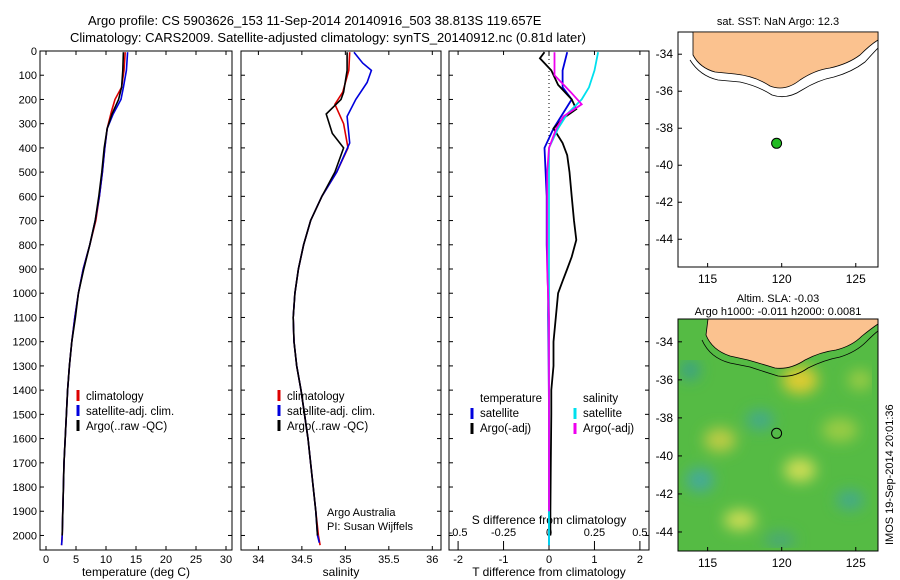 The width and height of the screenshot is (900, 580). Describe the element at coordinates (25, 391) in the screenshot. I see `y-tick-label: 1400` at that location.